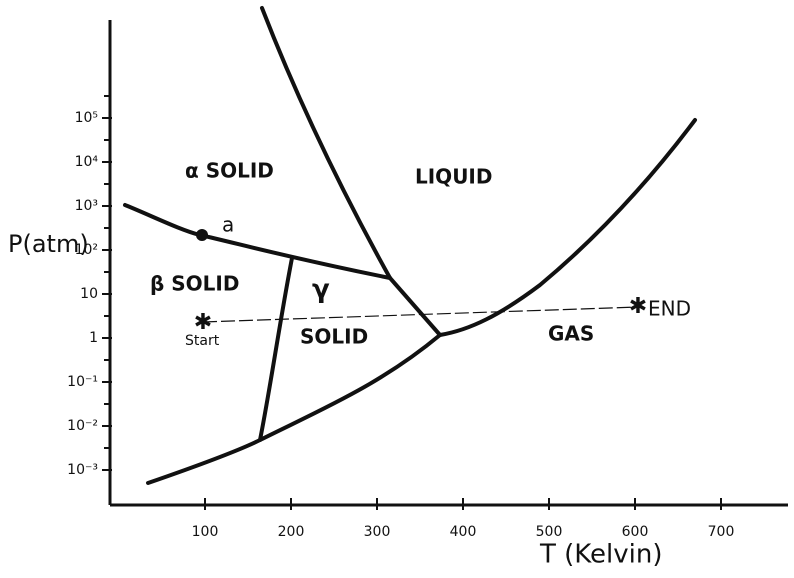  What do you see at coordinates (257, 241) in the screenshot?
I see `alpha-beta-boundary` at bounding box center [257, 241].